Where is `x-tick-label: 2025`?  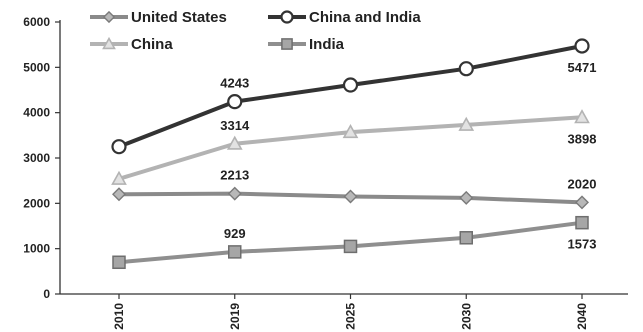
x-tick-label: 2025 is located at coordinates (351, 316).